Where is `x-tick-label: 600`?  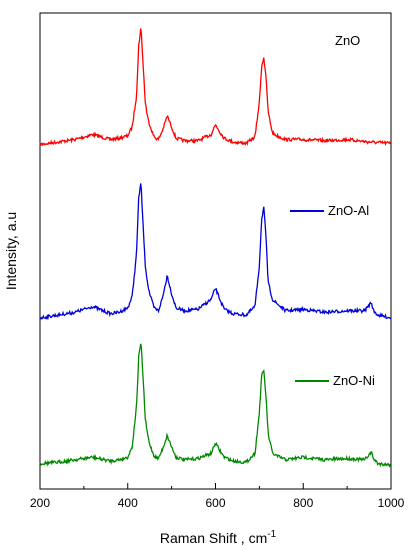
x-tick-label: 600 is located at coordinates (215, 503).